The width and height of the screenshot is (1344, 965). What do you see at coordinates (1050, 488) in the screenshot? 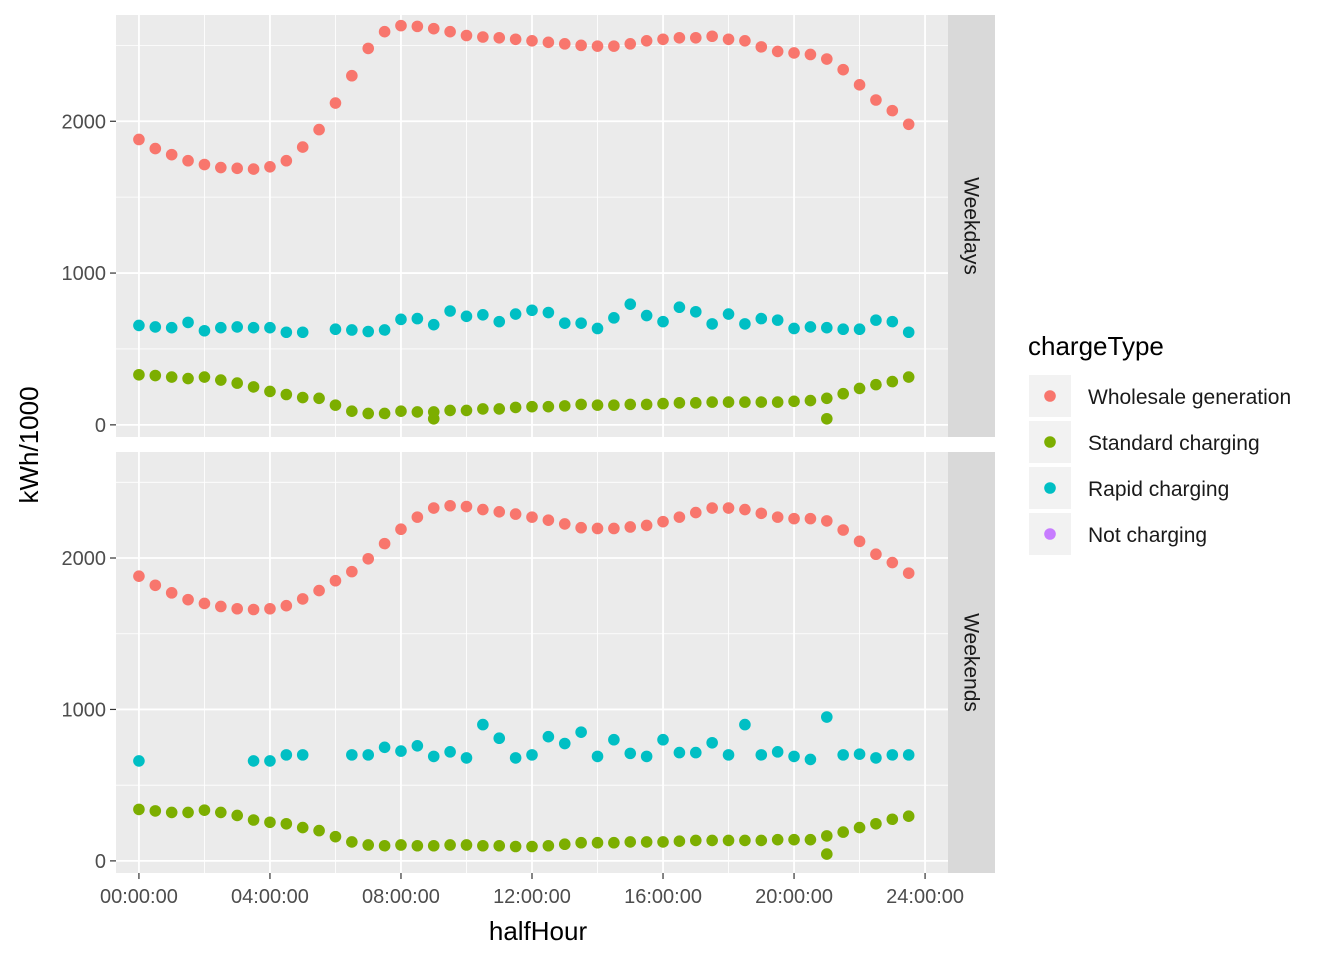
I see `legend-key-marker` at bounding box center [1050, 488].